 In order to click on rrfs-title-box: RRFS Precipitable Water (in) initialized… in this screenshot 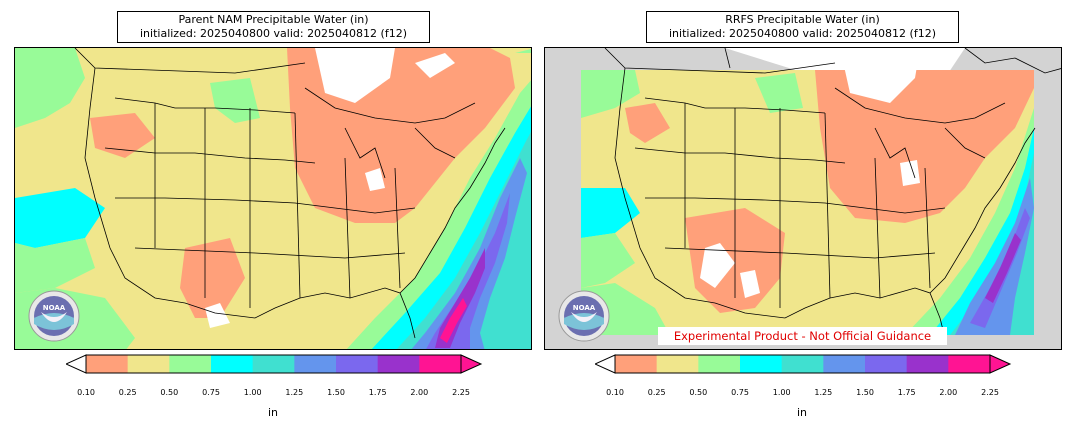, I will do `click(802, 27)`.